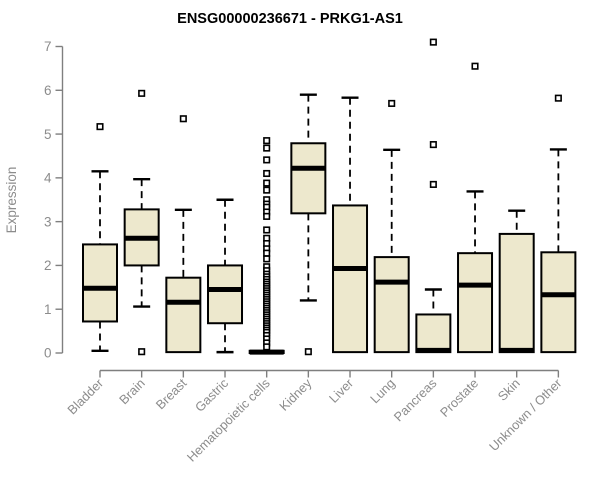  I want to click on y-tick-label: 2, so click(48, 265).